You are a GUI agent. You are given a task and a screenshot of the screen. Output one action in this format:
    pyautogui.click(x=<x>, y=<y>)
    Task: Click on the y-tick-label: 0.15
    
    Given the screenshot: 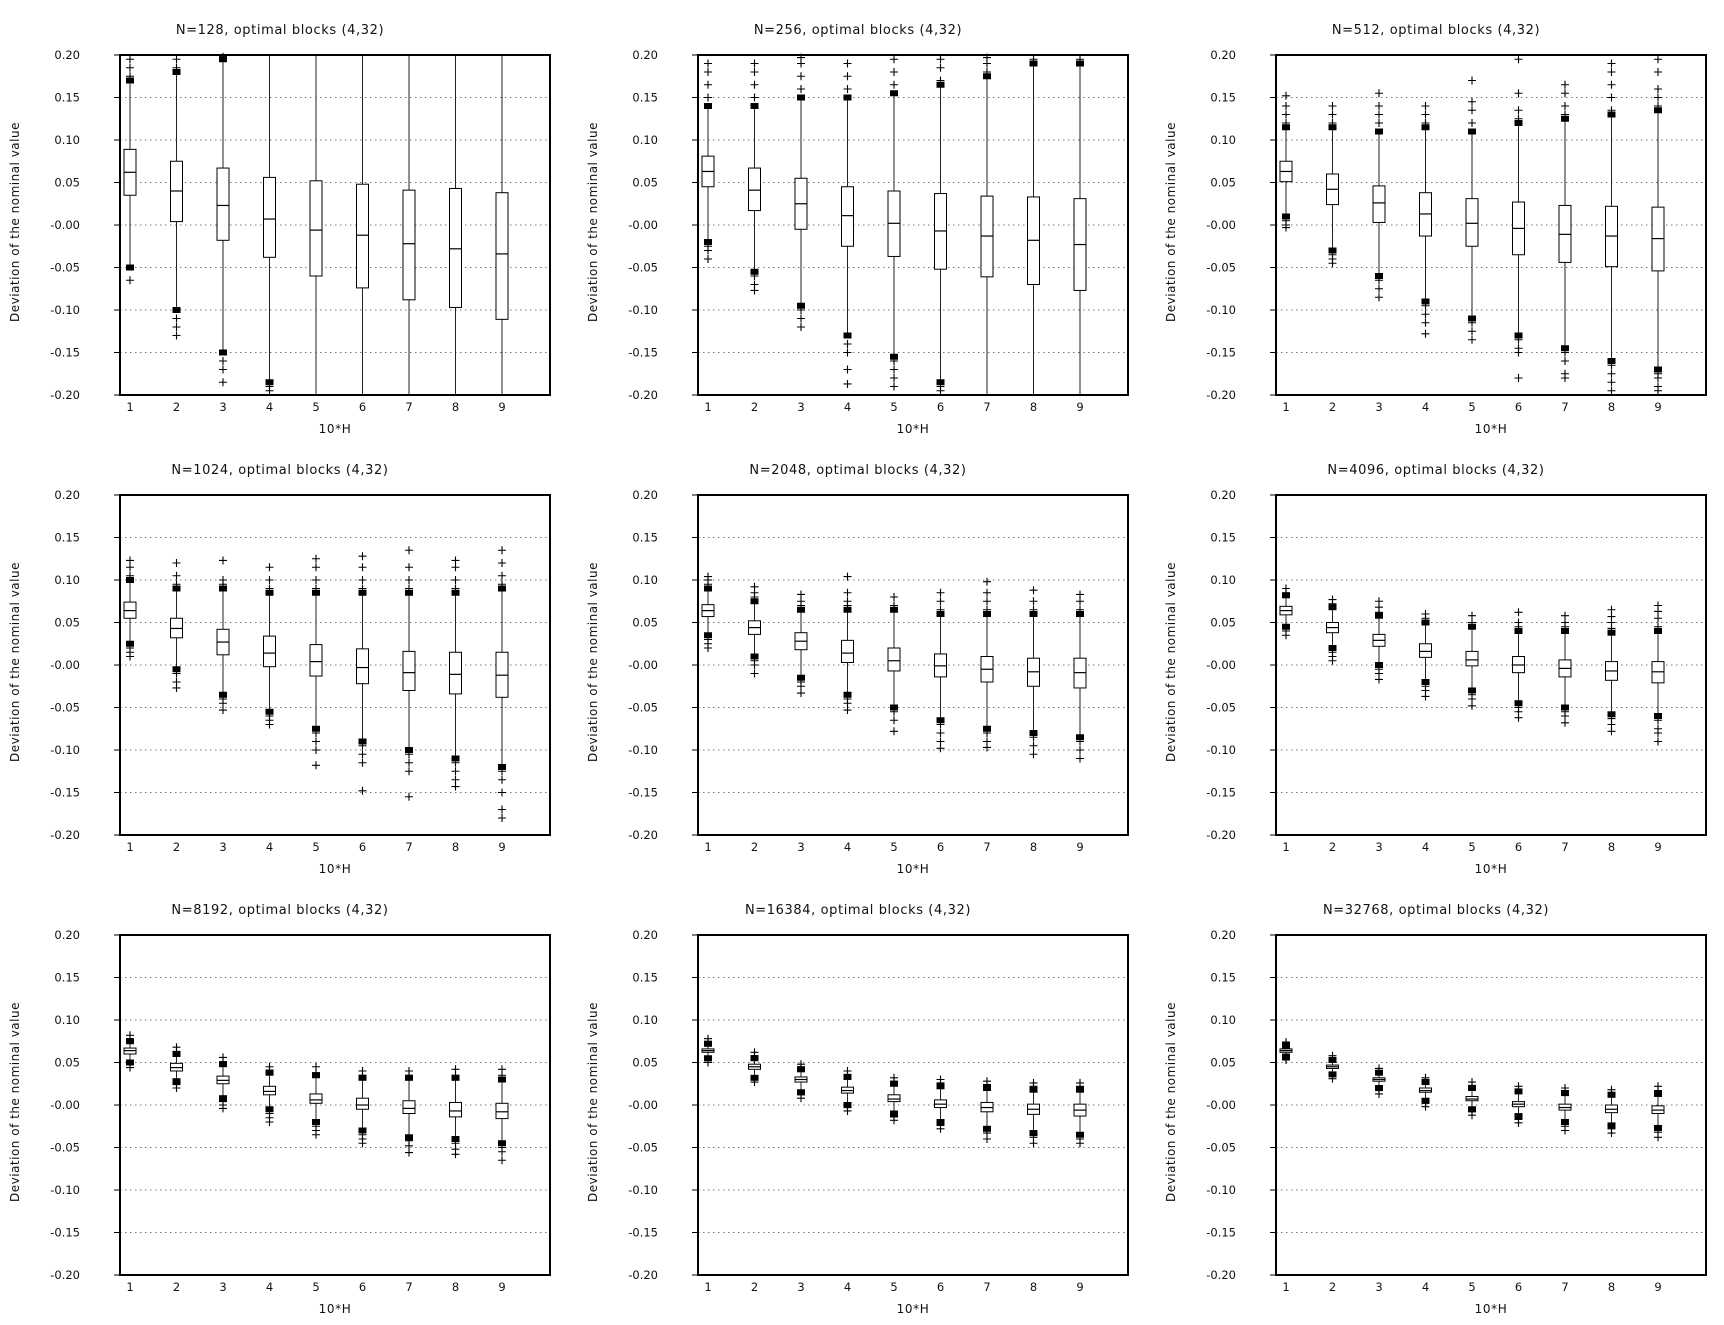 What is the action you would take?
    pyautogui.click(x=67, y=978)
    